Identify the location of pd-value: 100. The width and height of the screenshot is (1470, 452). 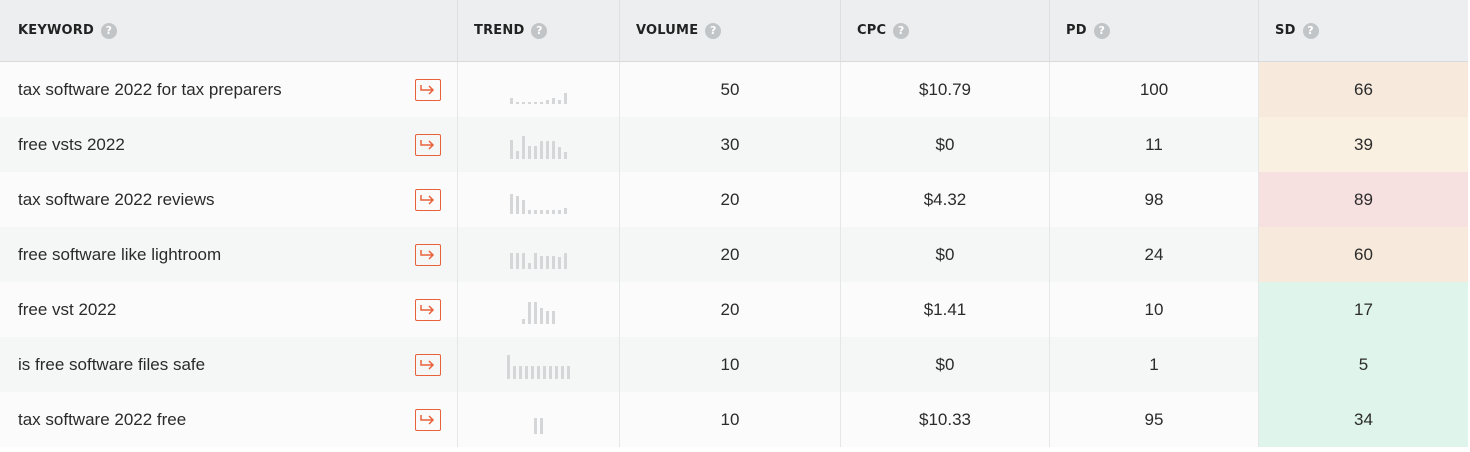
(1154, 89).